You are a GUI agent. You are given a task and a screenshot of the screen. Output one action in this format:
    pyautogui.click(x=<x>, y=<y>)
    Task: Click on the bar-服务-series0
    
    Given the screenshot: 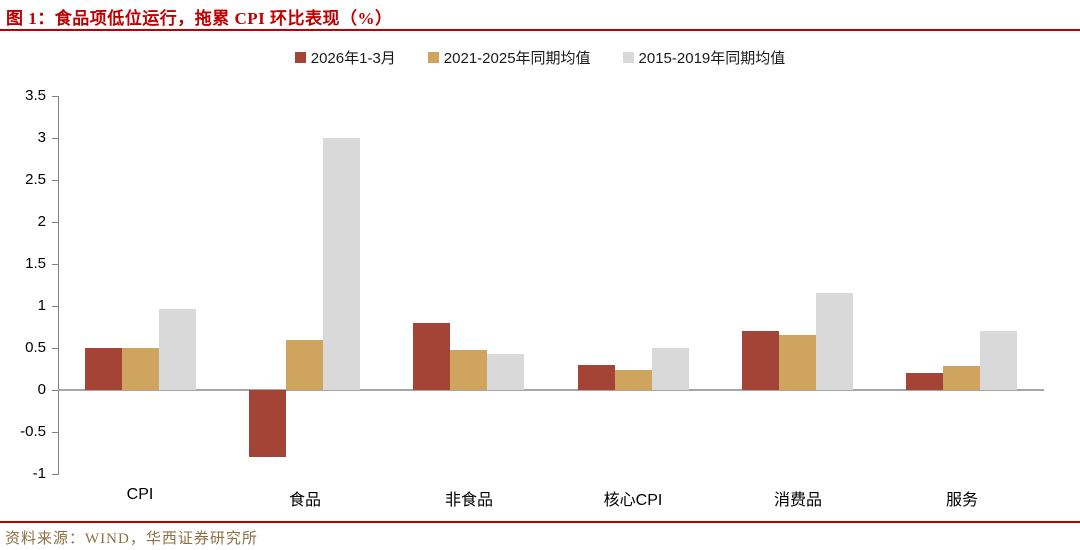 What is the action you would take?
    pyautogui.click(x=924, y=381)
    